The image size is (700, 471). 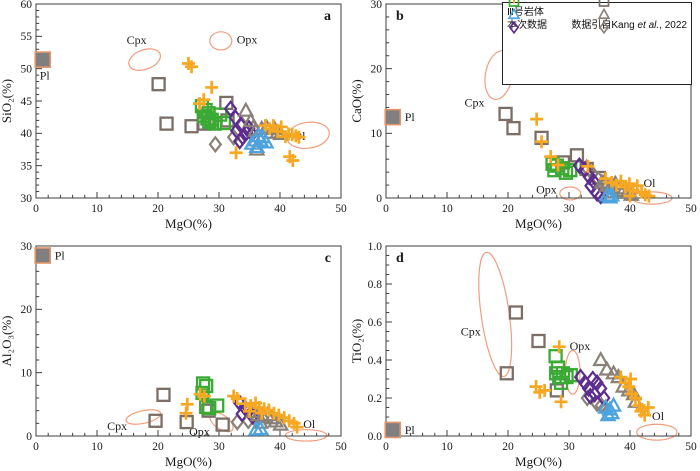 I want to click on y-axis-label: TiO₂(%), so click(x=357, y=341).